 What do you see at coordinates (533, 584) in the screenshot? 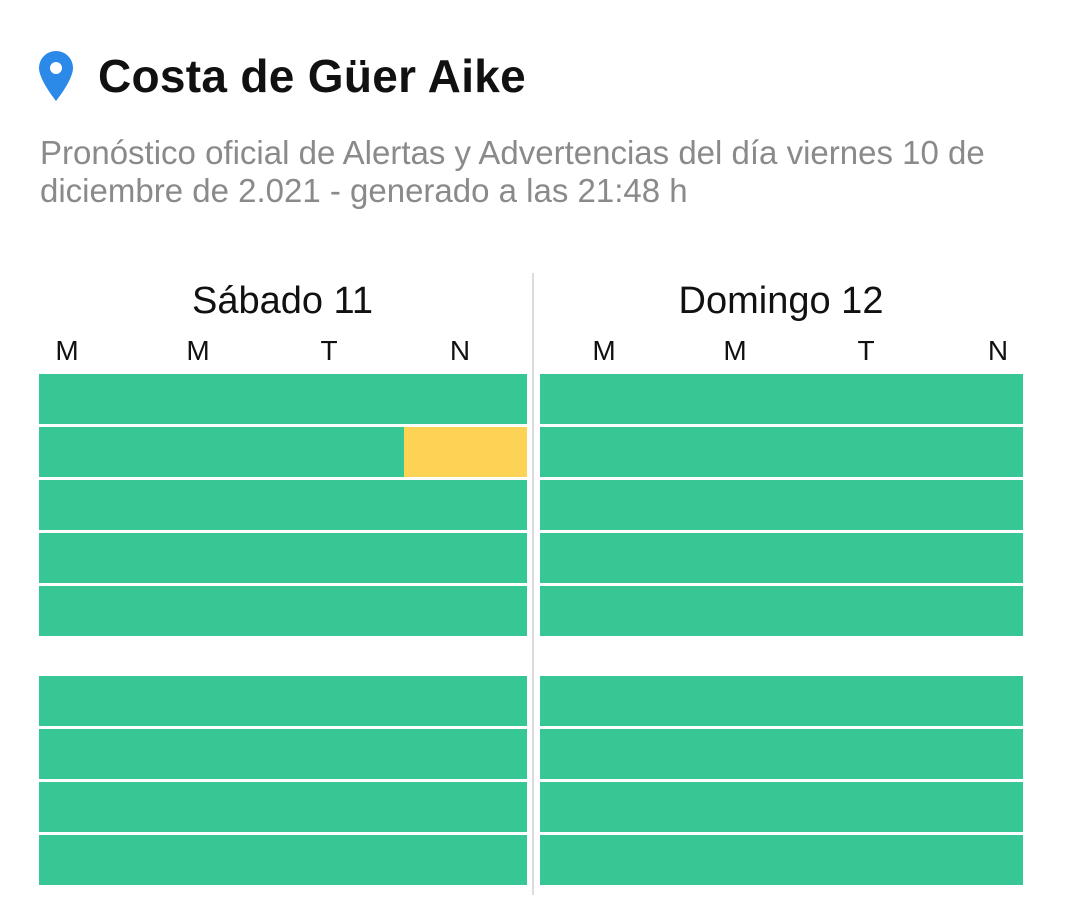
I see `day-divider` at bounding box center [533, 584].